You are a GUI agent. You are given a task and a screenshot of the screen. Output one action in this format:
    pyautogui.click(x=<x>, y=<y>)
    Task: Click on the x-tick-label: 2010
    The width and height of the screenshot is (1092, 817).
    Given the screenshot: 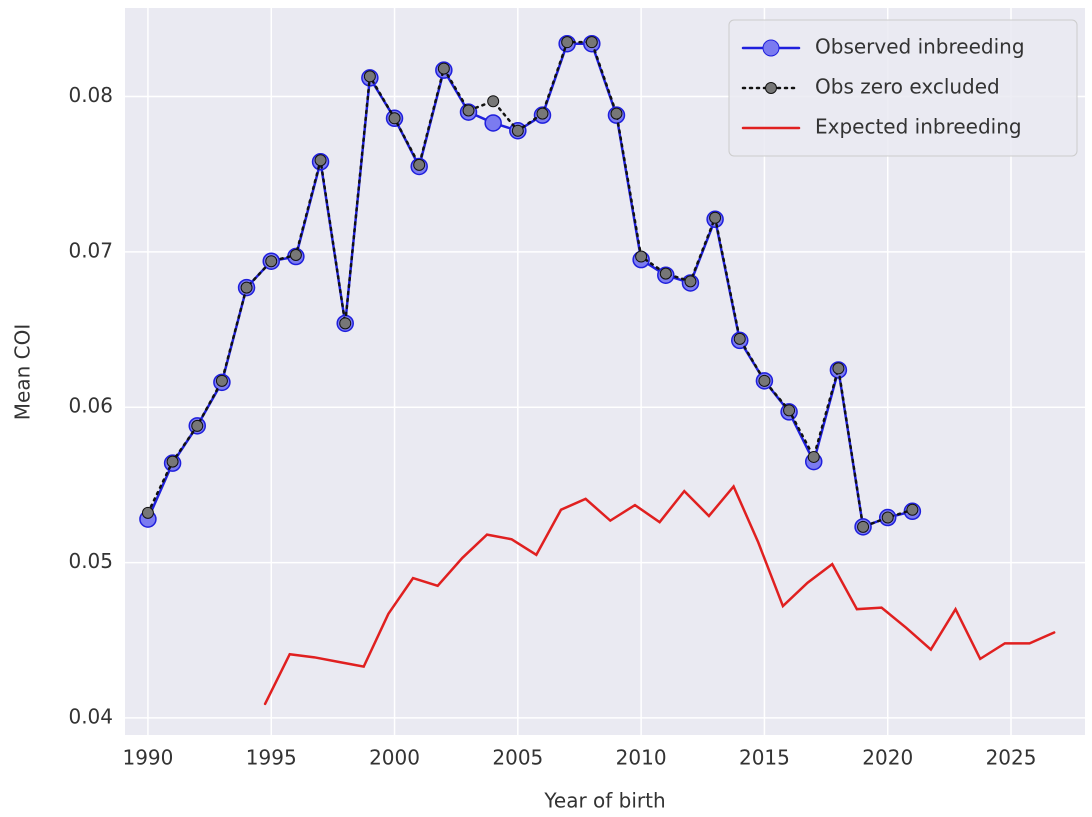 What is the action you would take?
    pyautogui.click(x=641, y=758)
    